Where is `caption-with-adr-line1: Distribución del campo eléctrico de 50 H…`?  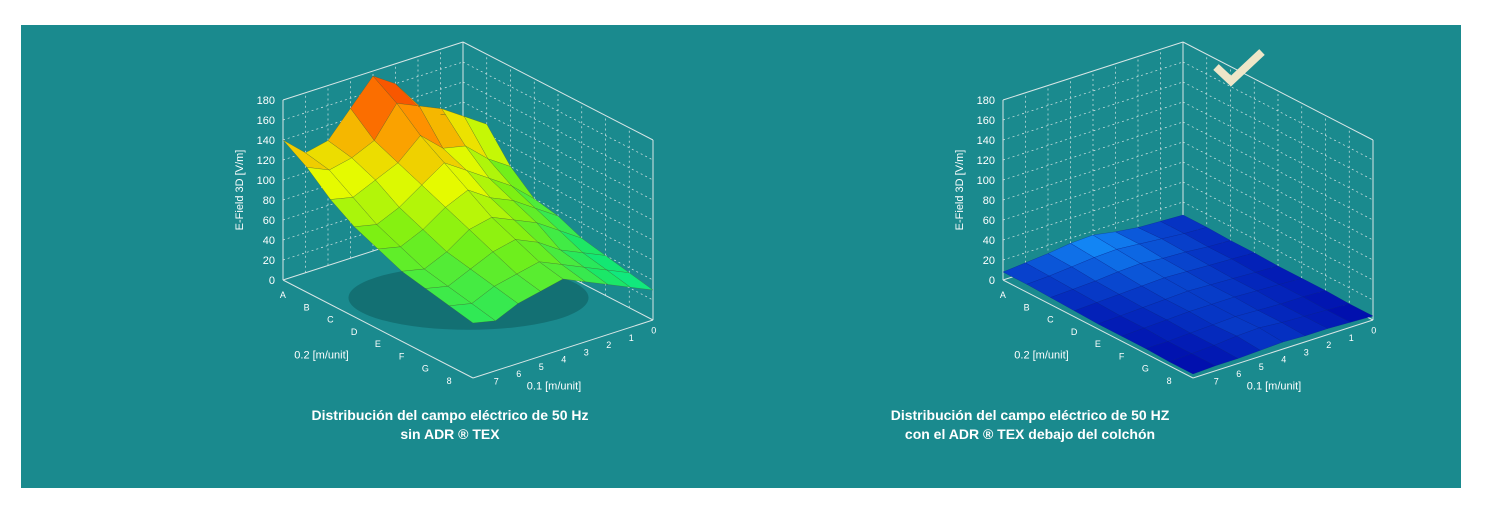
caption-with-adr-line1: Distribución del campo eléctrico de 50 H… is located at coordinates (1030, 415).